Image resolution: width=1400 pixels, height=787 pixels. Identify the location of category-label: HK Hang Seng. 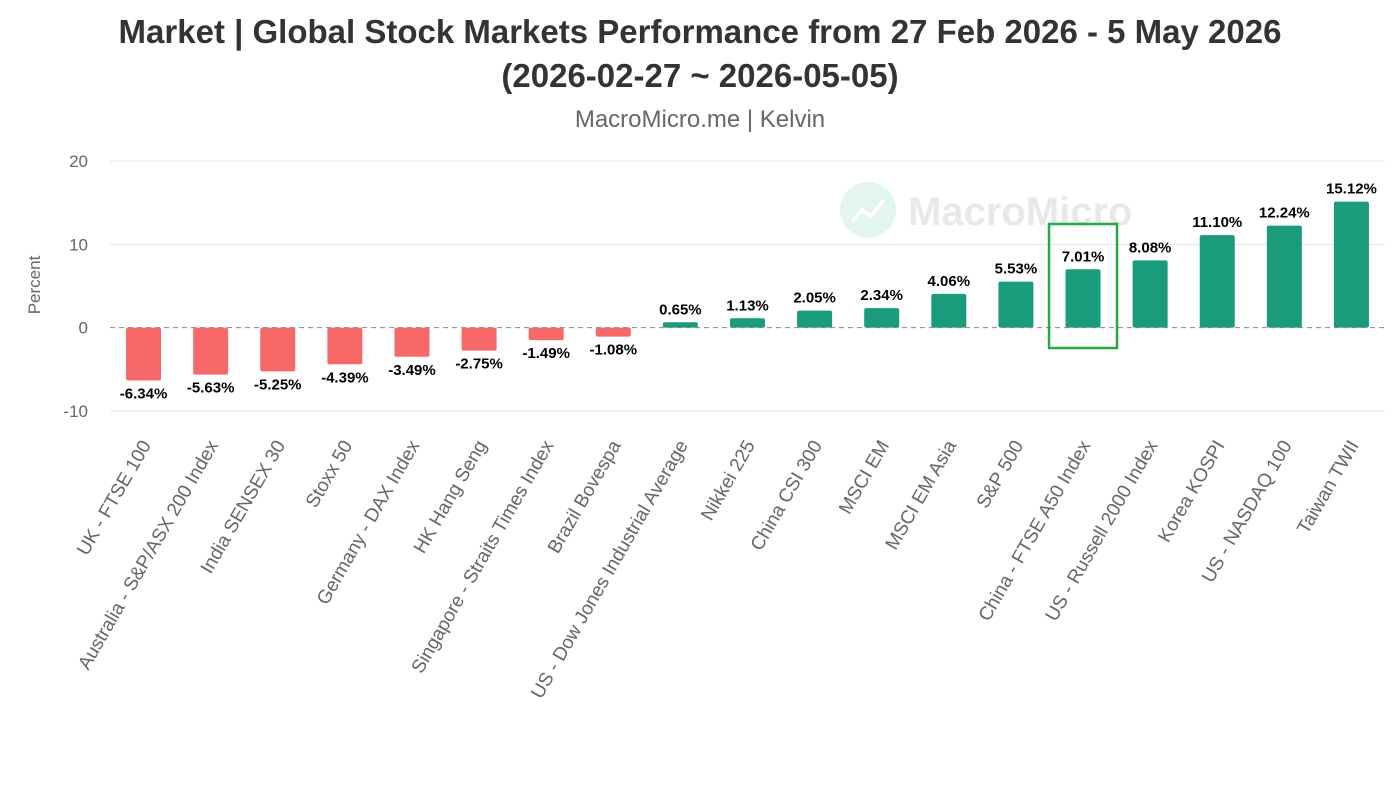
(451, 497).